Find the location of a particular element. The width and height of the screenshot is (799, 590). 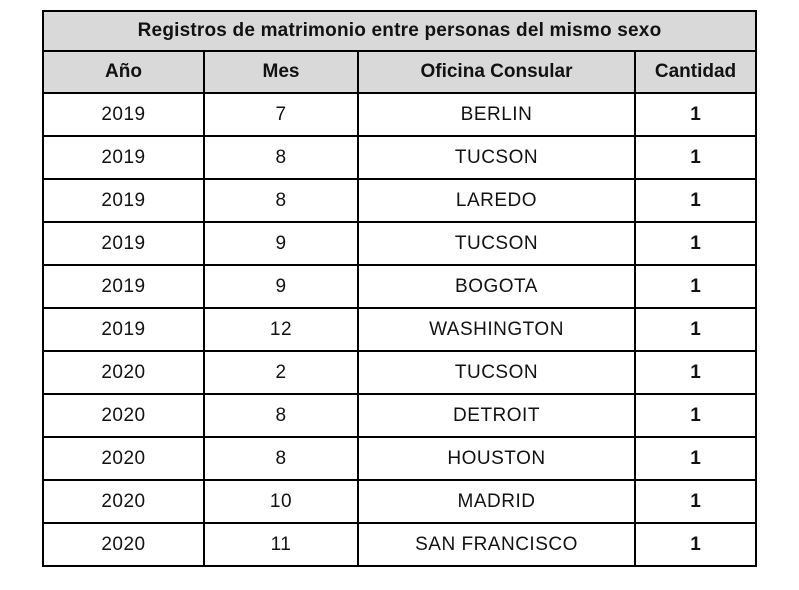

table-row: 2020 10 MADRID 1 is located at coordinates (399, 501).